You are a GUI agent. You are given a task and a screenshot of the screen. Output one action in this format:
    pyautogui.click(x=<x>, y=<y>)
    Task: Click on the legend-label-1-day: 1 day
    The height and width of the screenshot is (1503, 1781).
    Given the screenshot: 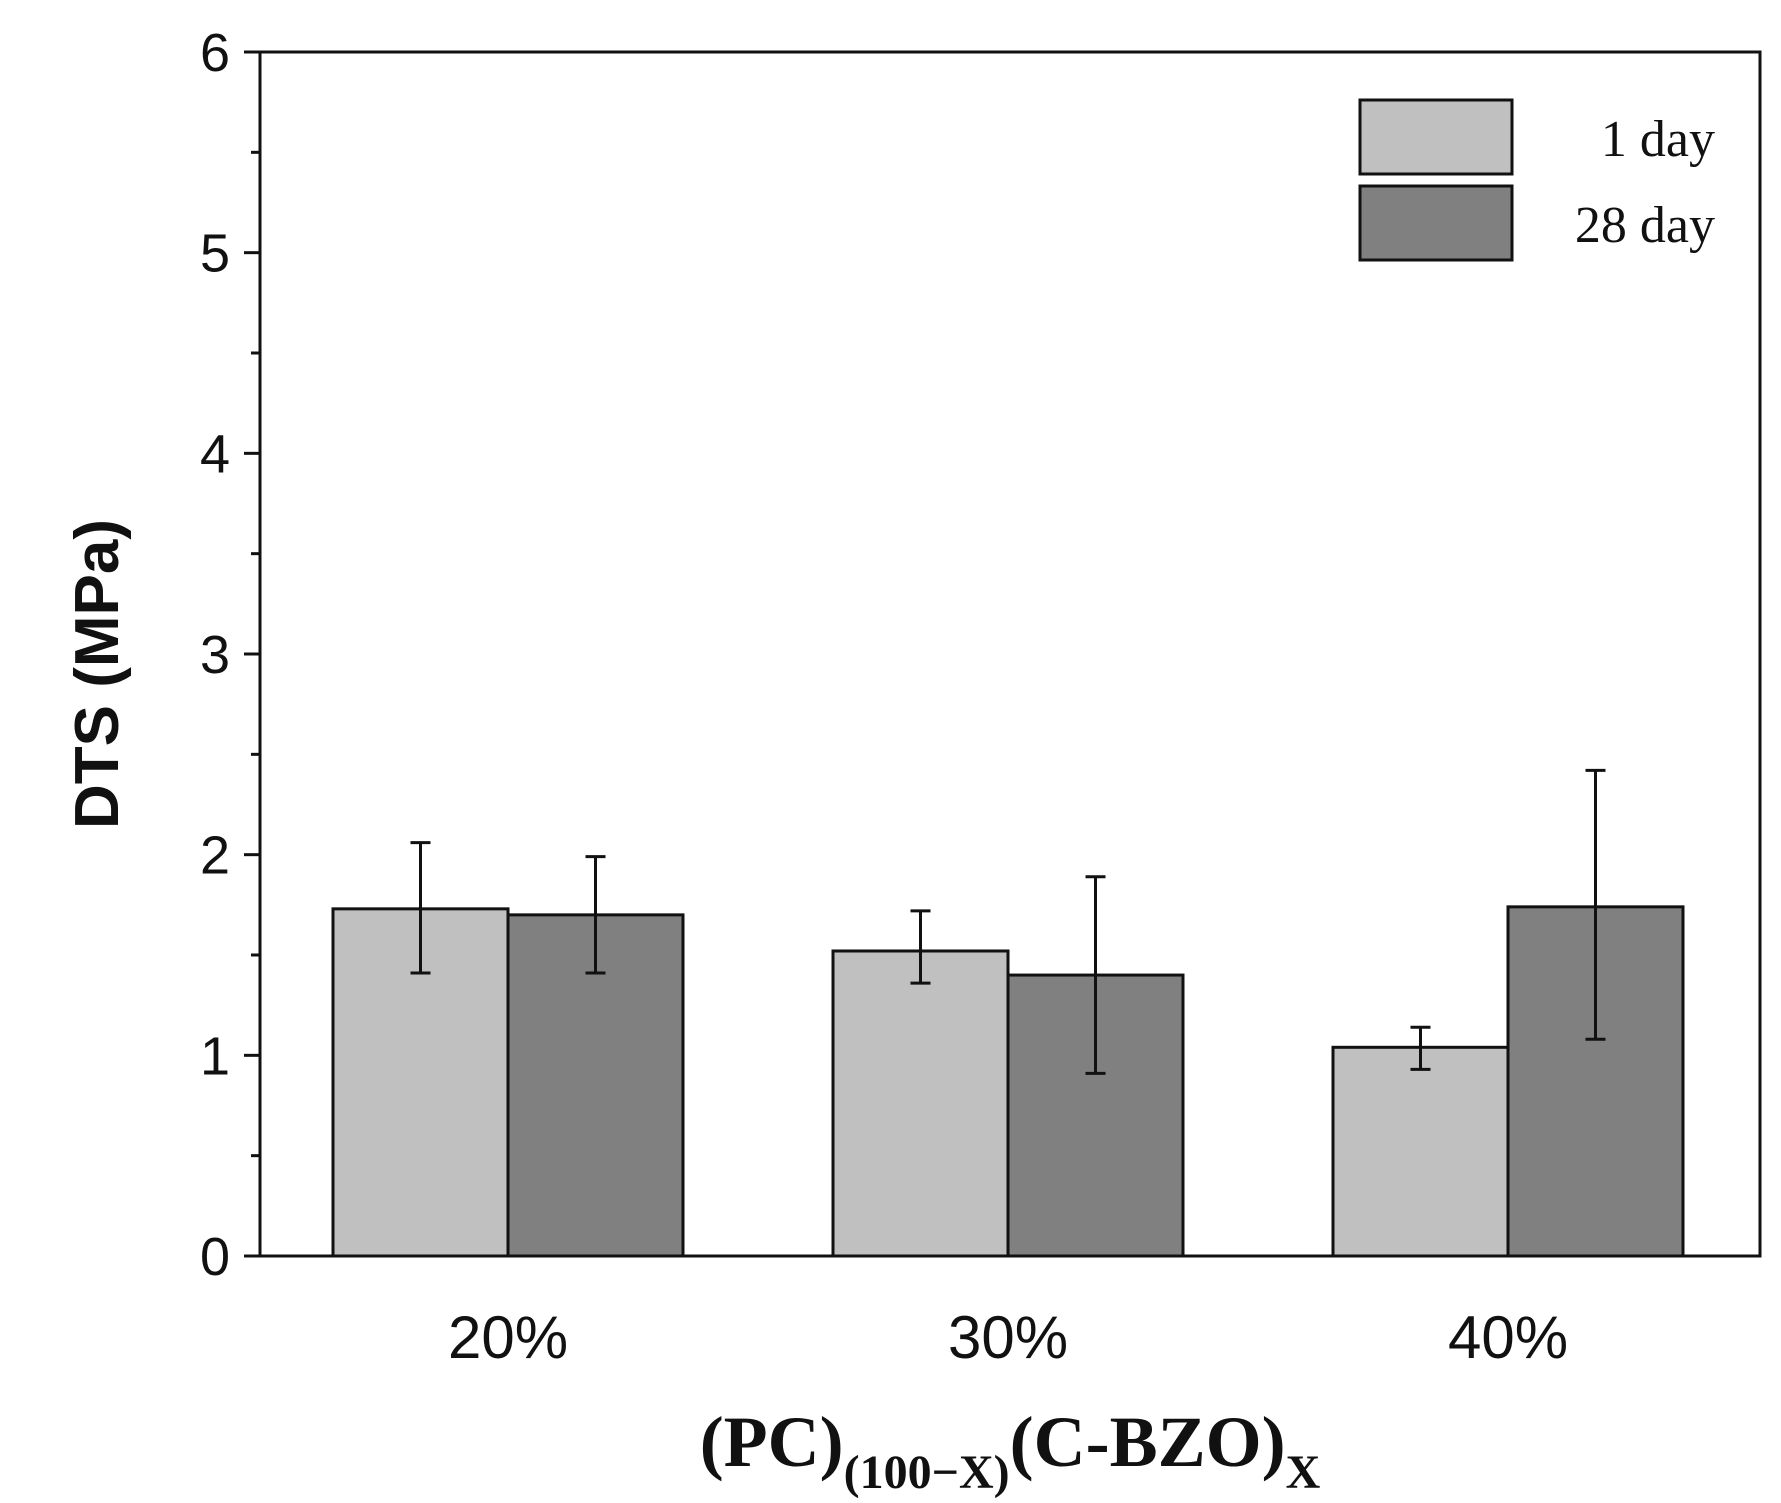 What is the action you would take?
    pyautogui.click(x=1658, y=139)
    